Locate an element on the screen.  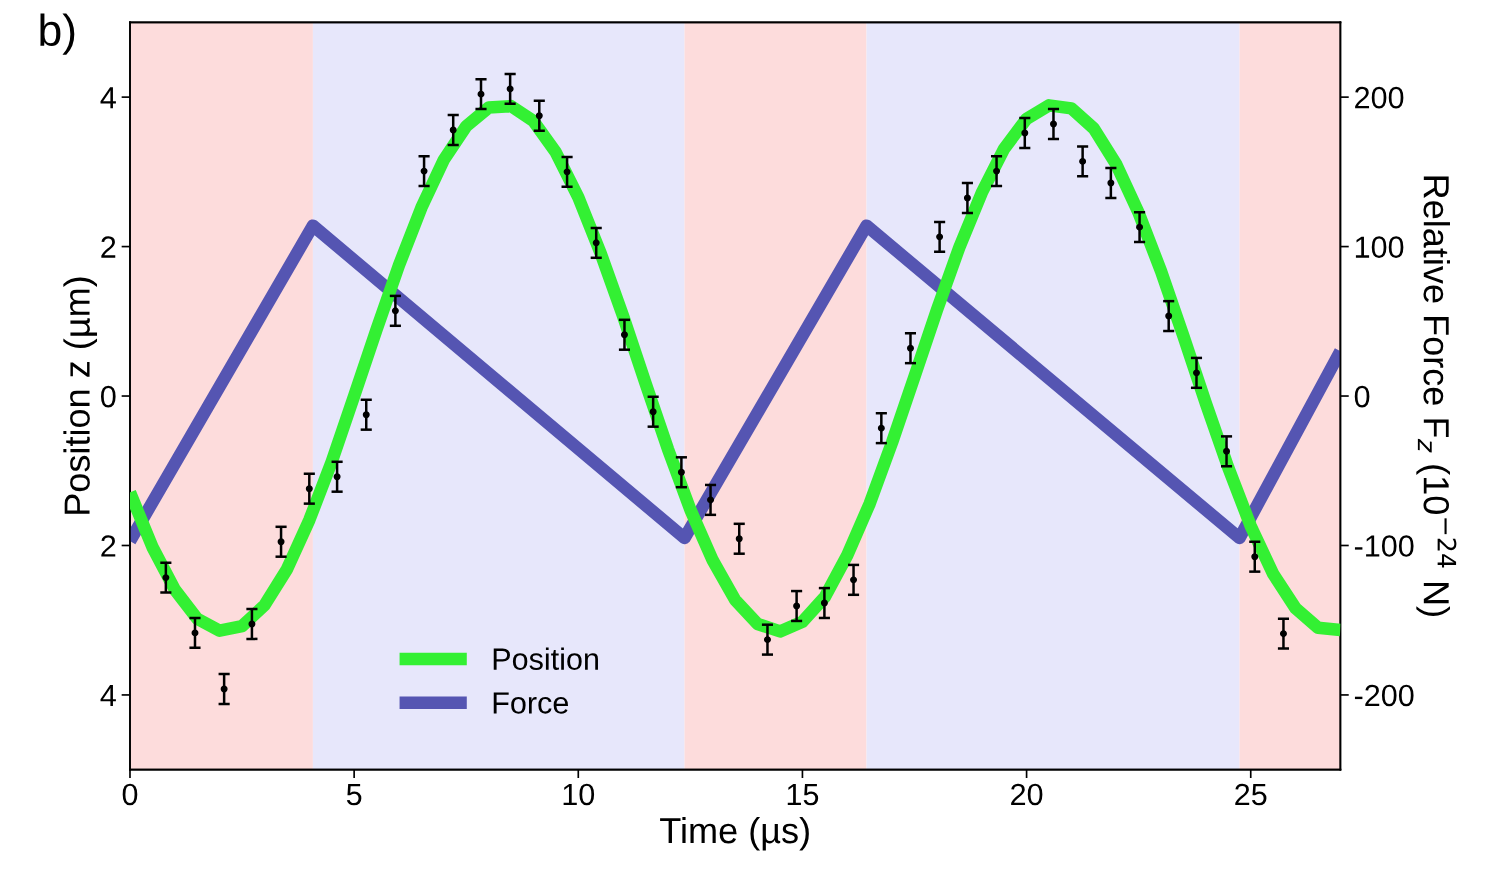
legend-label: Position is located at coordinates (545, 658).